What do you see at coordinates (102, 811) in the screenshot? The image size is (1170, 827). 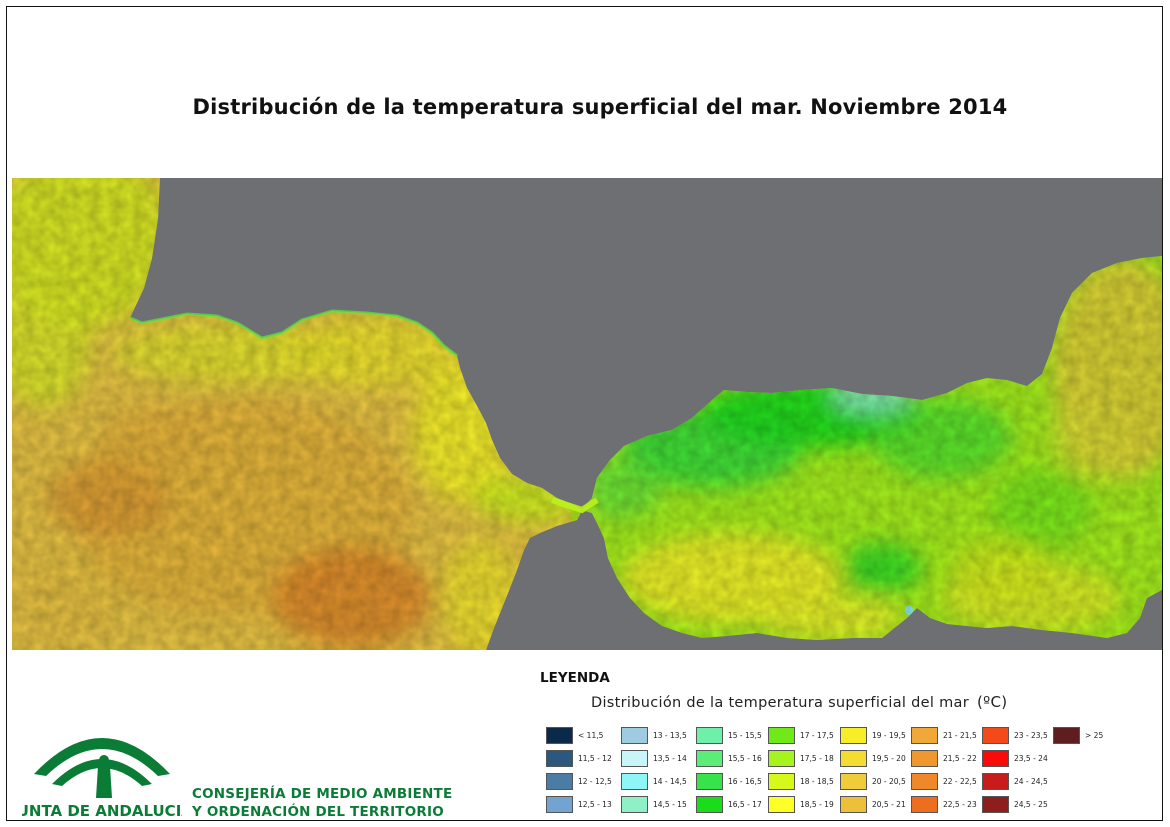 I see `logo-text: JUNTA DE ANDALUCIA` at bounding box center [102, 811].